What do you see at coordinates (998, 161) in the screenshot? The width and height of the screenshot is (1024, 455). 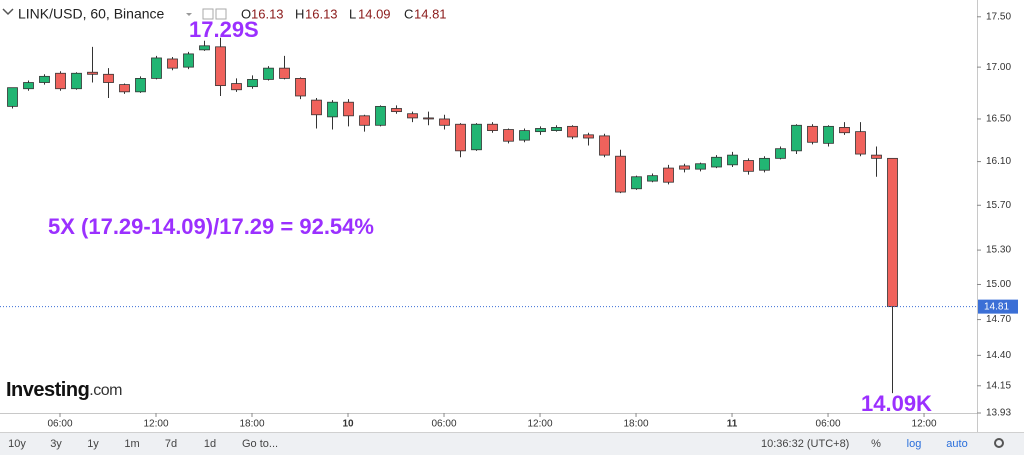 I see `y-tick-label: 16.10` at bounding box center [998, 161].